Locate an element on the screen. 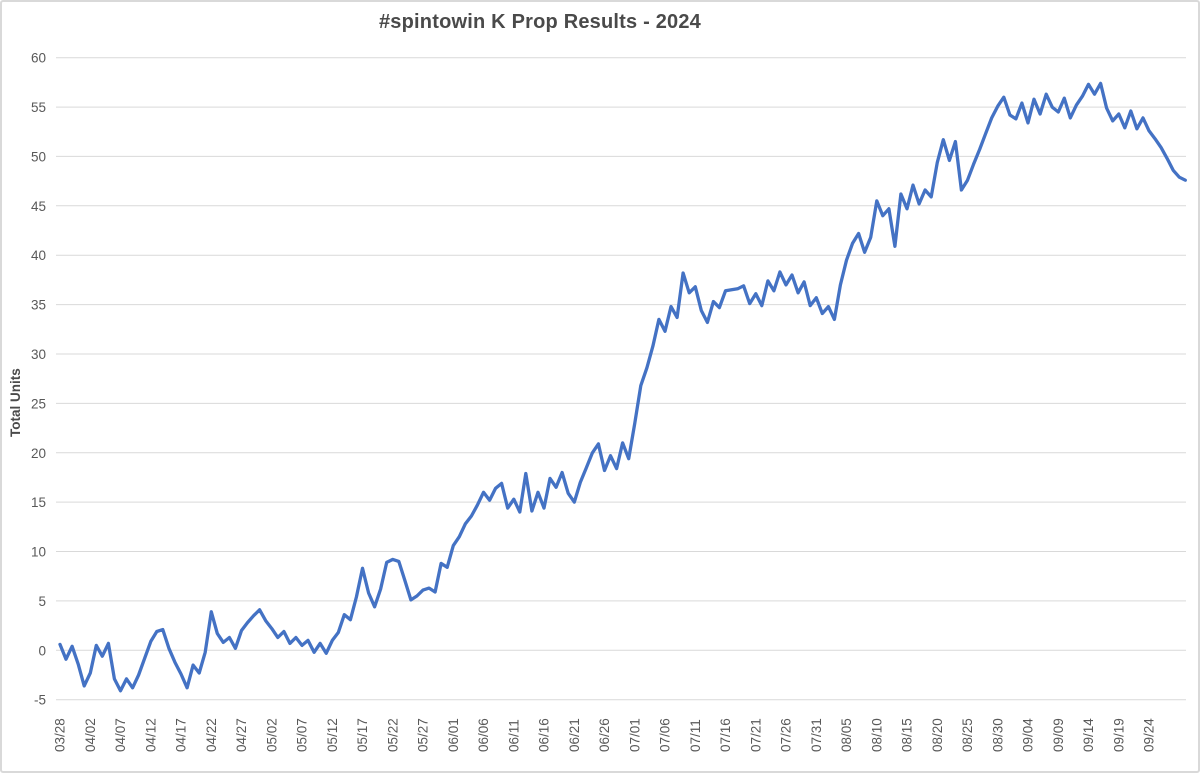 The height and width of the screenshot is (773, 1200). x-tick-label: 08/20 is located at coordinates (937, 735).